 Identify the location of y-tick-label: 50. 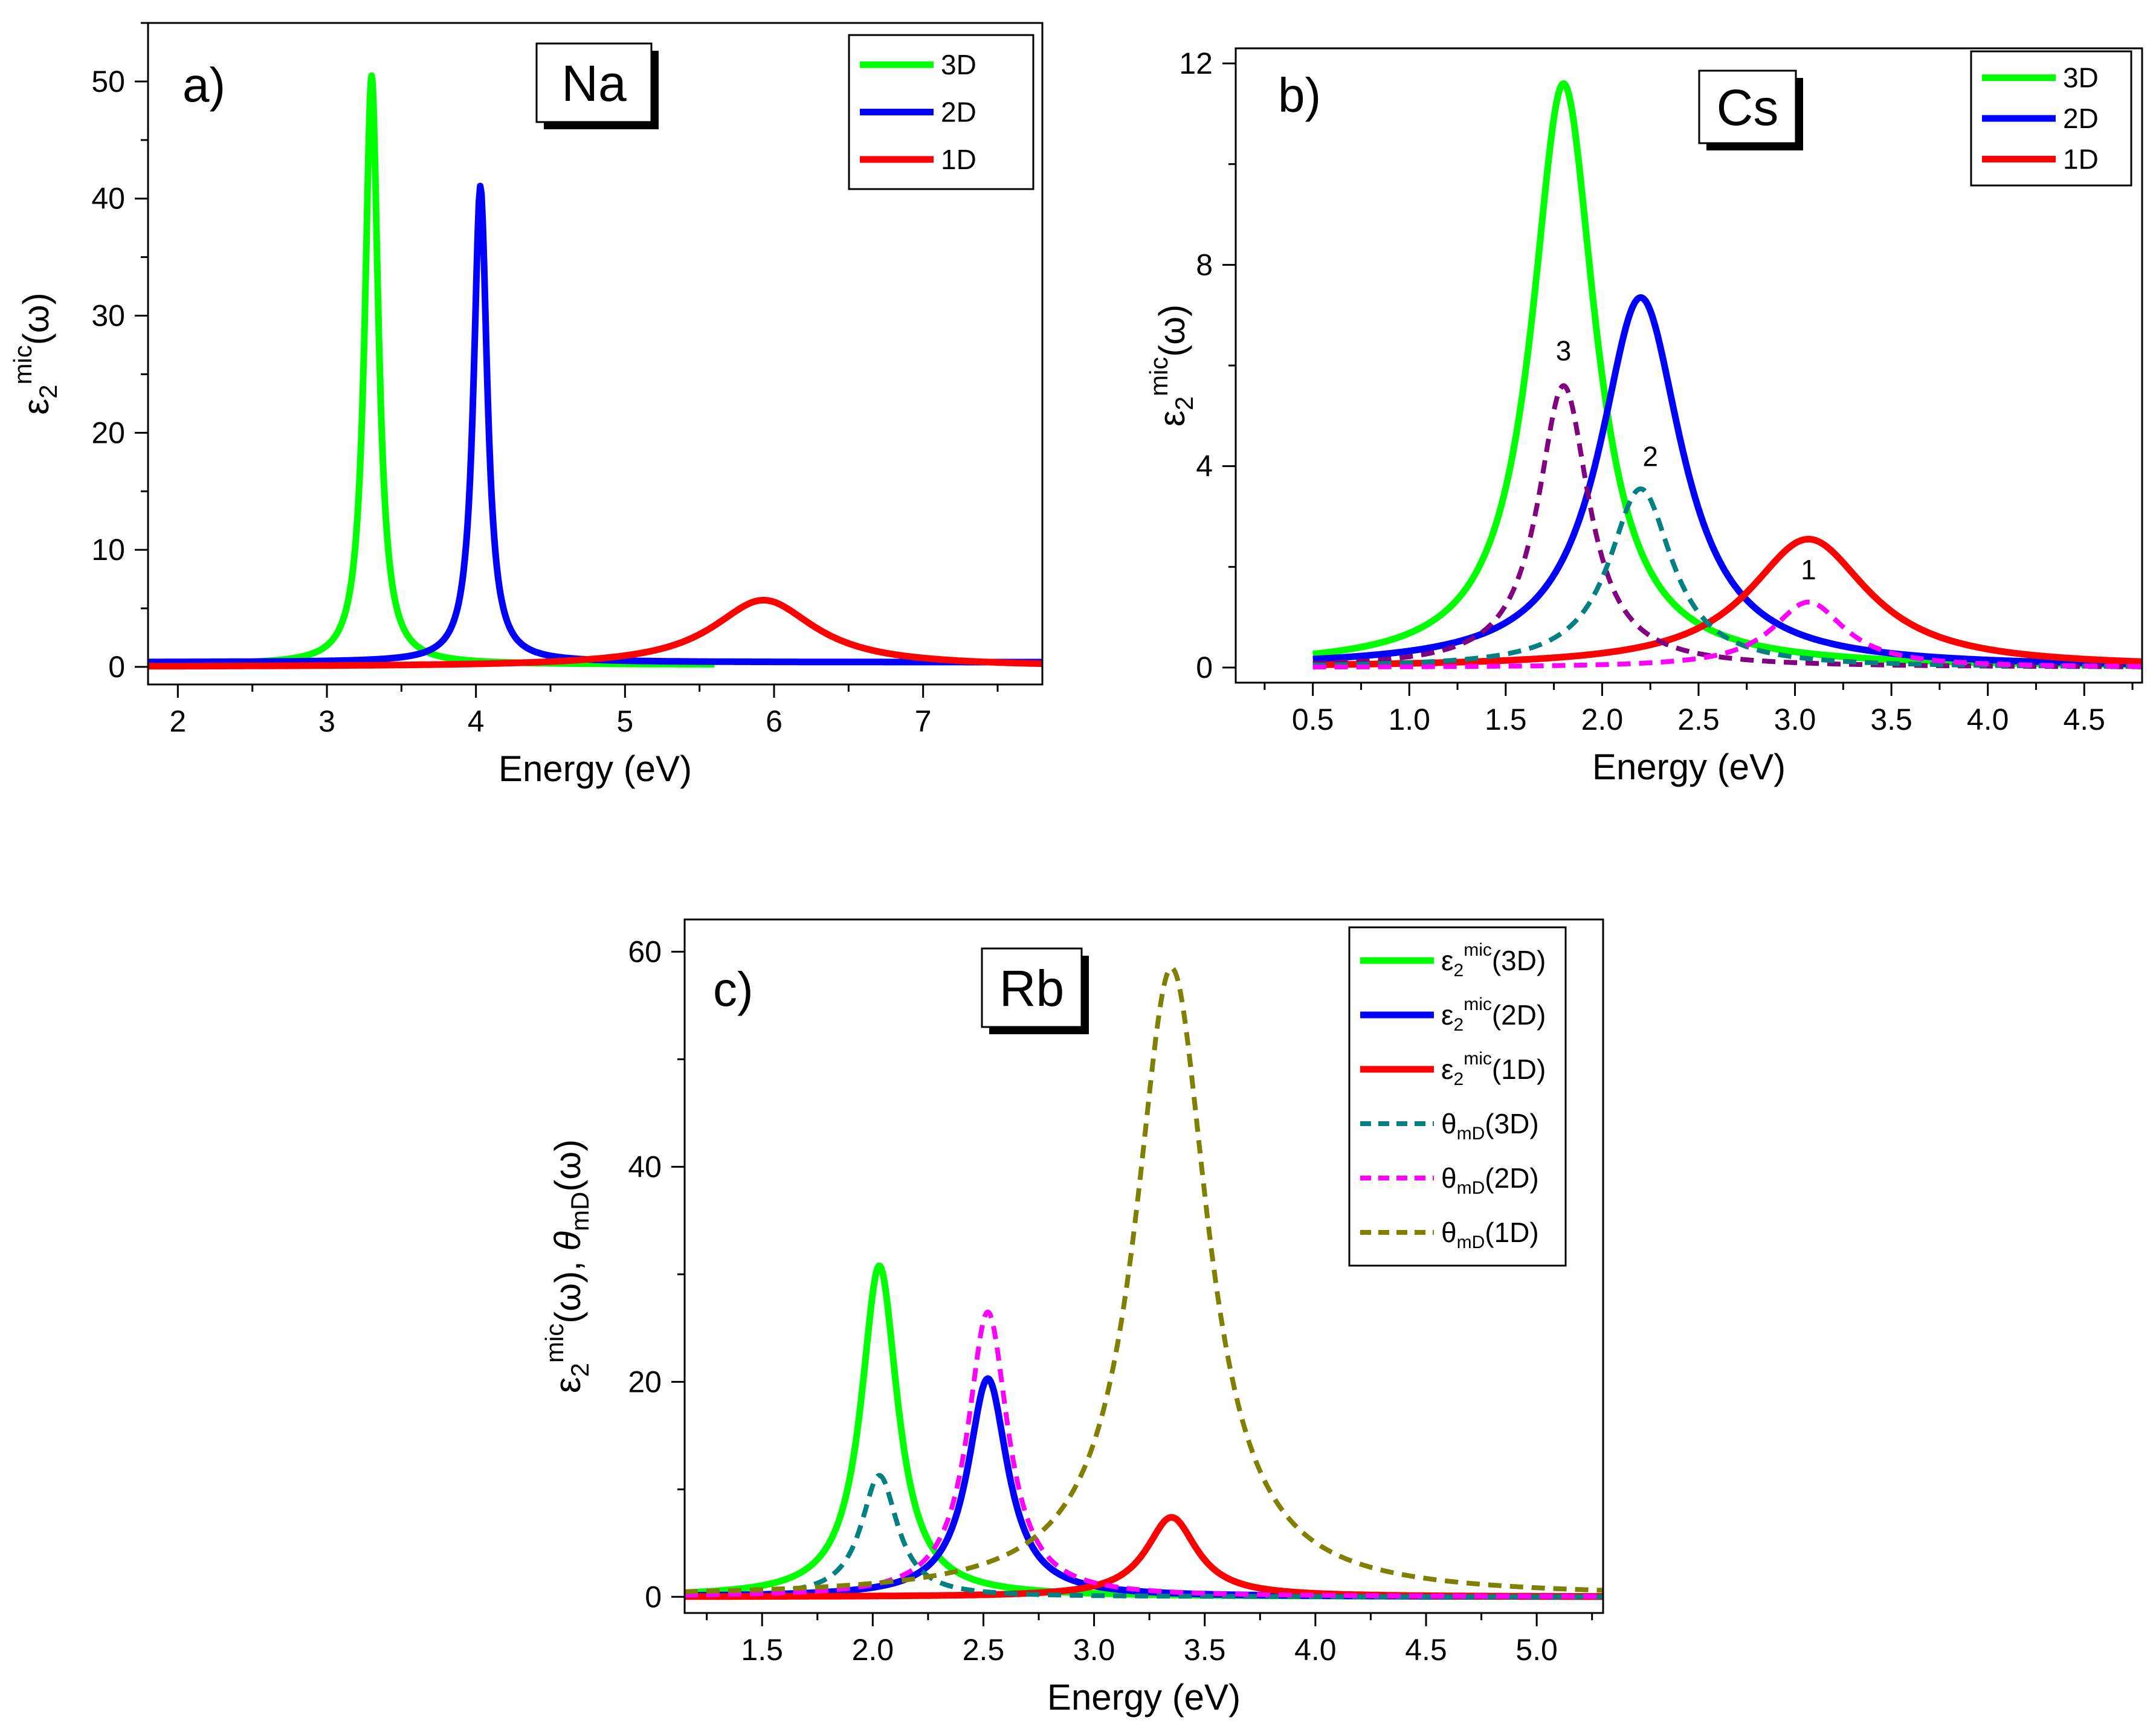
(108, 81).